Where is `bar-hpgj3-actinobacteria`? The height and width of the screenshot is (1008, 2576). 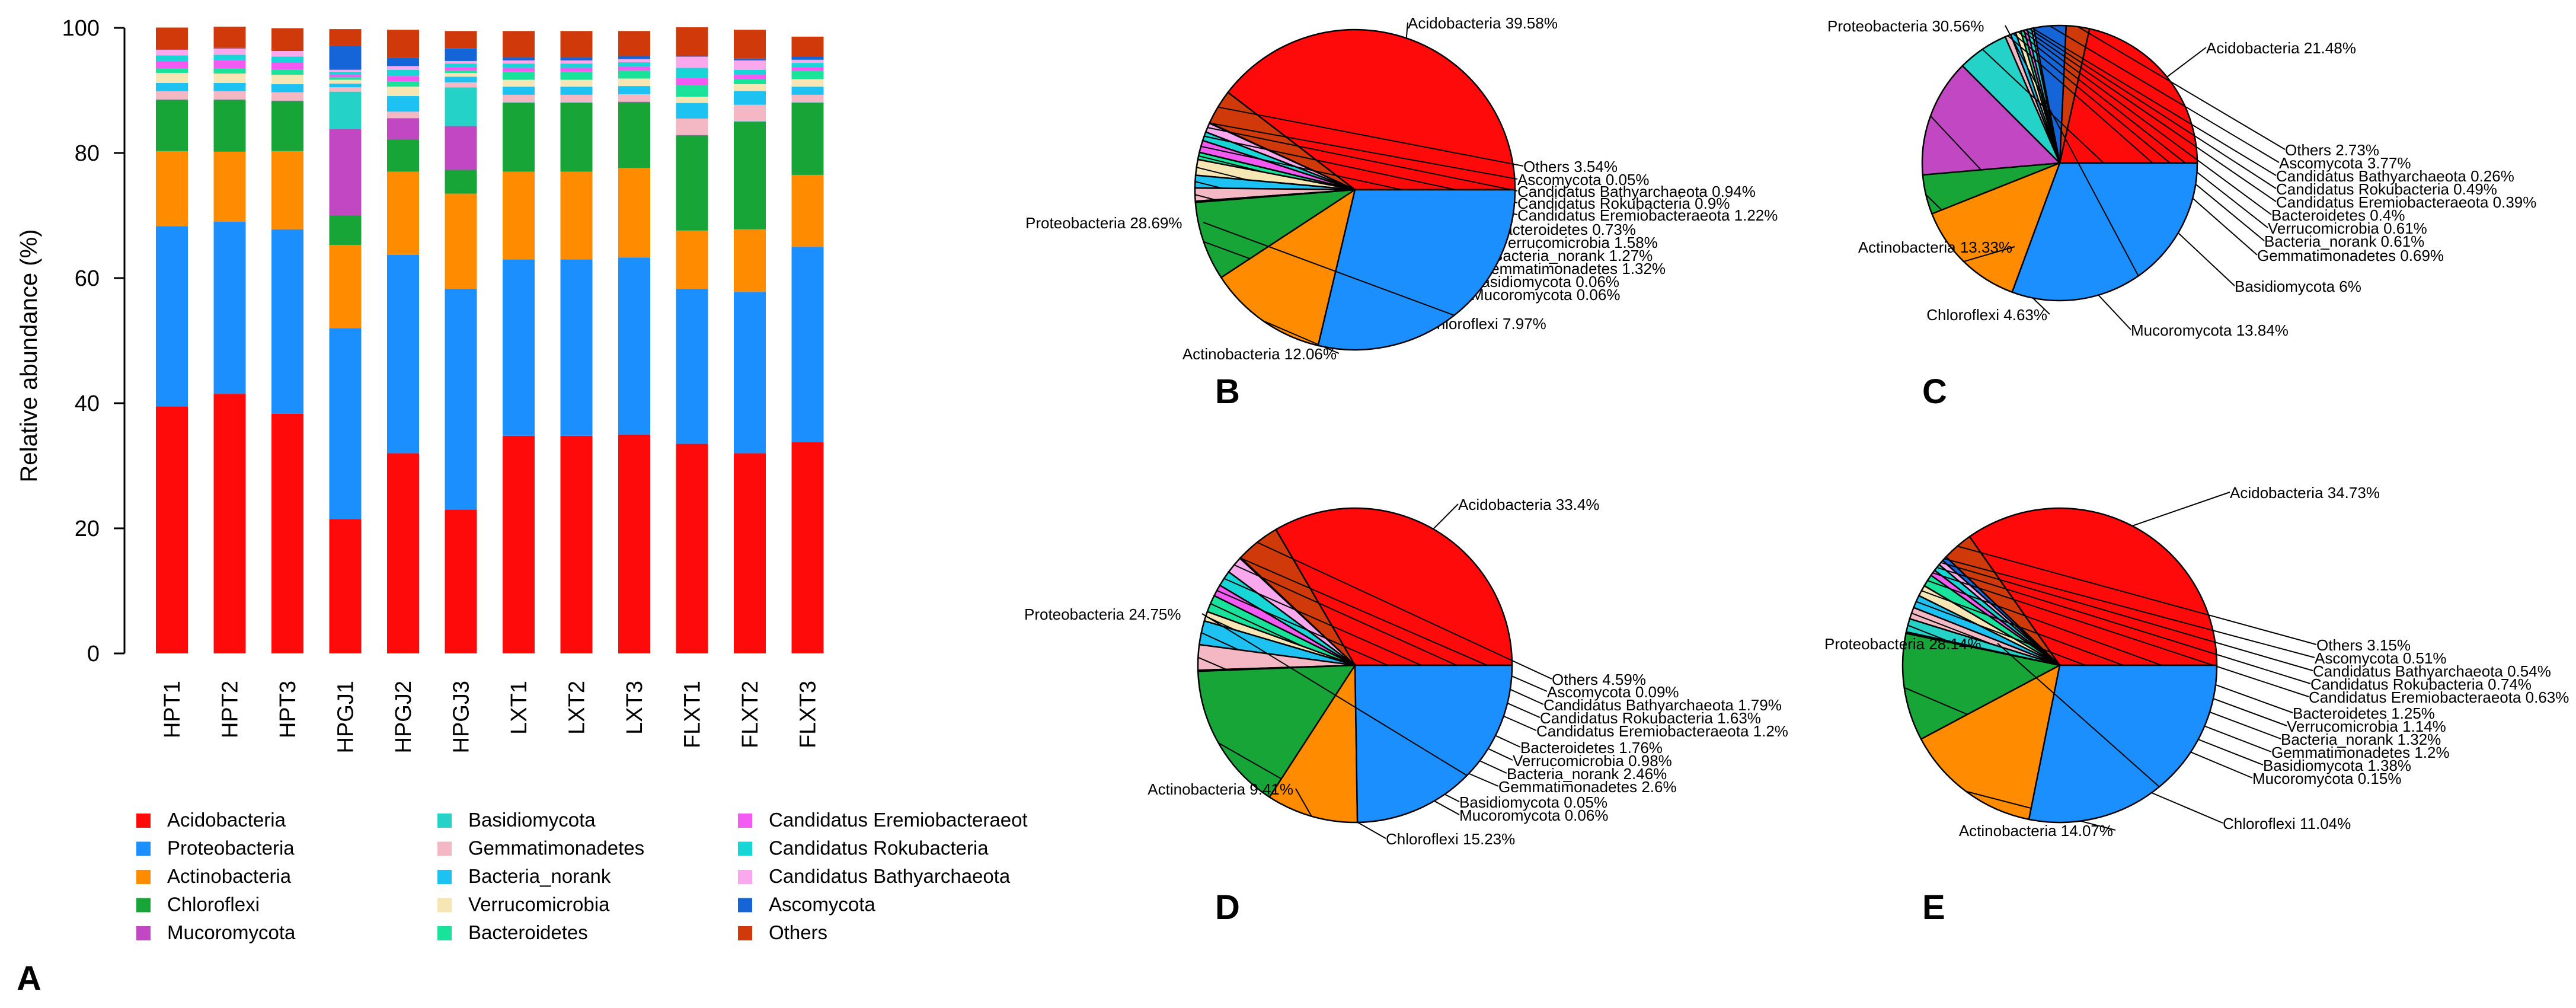 bar-hpgj3-actinobacteria is located at coordinates (461, 241).